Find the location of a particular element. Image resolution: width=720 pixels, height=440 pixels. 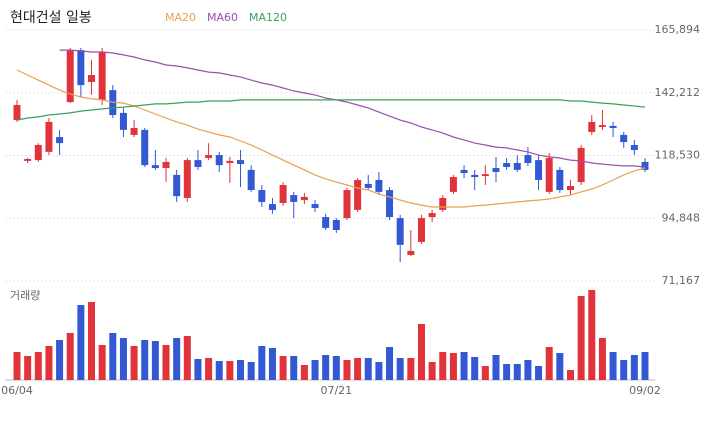

chart-title: 현대건설 일봉 is located at coordinates (51, 18).